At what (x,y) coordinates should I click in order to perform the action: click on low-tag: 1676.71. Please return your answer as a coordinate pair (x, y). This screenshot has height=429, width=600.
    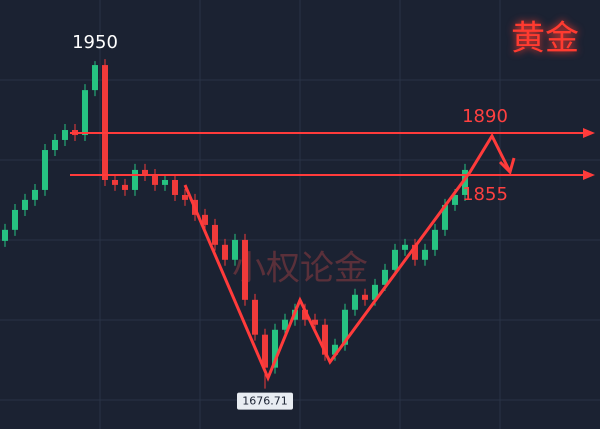
    Looking at the image, I should click on (265, 401).